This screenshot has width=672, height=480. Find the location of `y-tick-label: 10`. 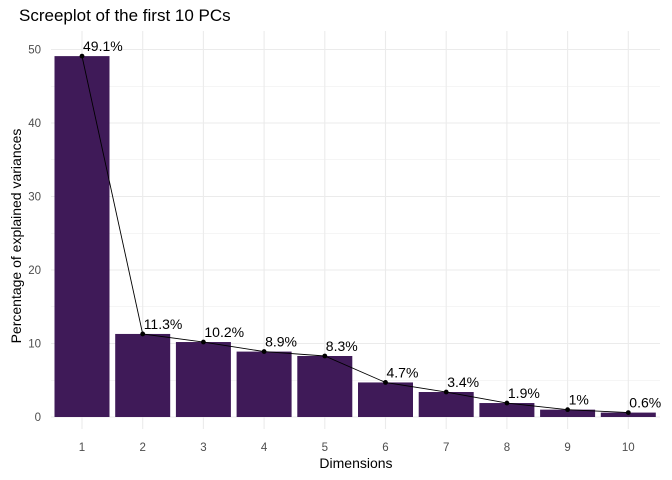

y-tick-label: 10 is located at coordinates (34, 345).